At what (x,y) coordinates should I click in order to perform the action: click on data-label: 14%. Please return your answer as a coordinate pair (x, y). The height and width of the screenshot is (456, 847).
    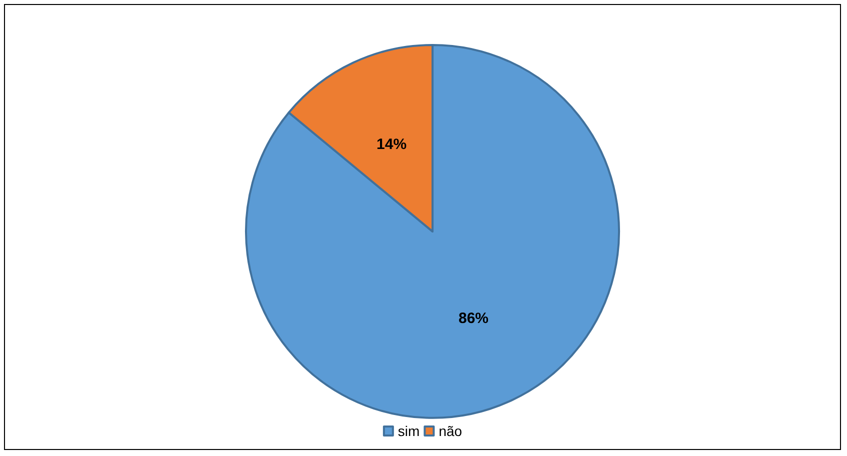
    Looking at the image, I should click on (391, 144).